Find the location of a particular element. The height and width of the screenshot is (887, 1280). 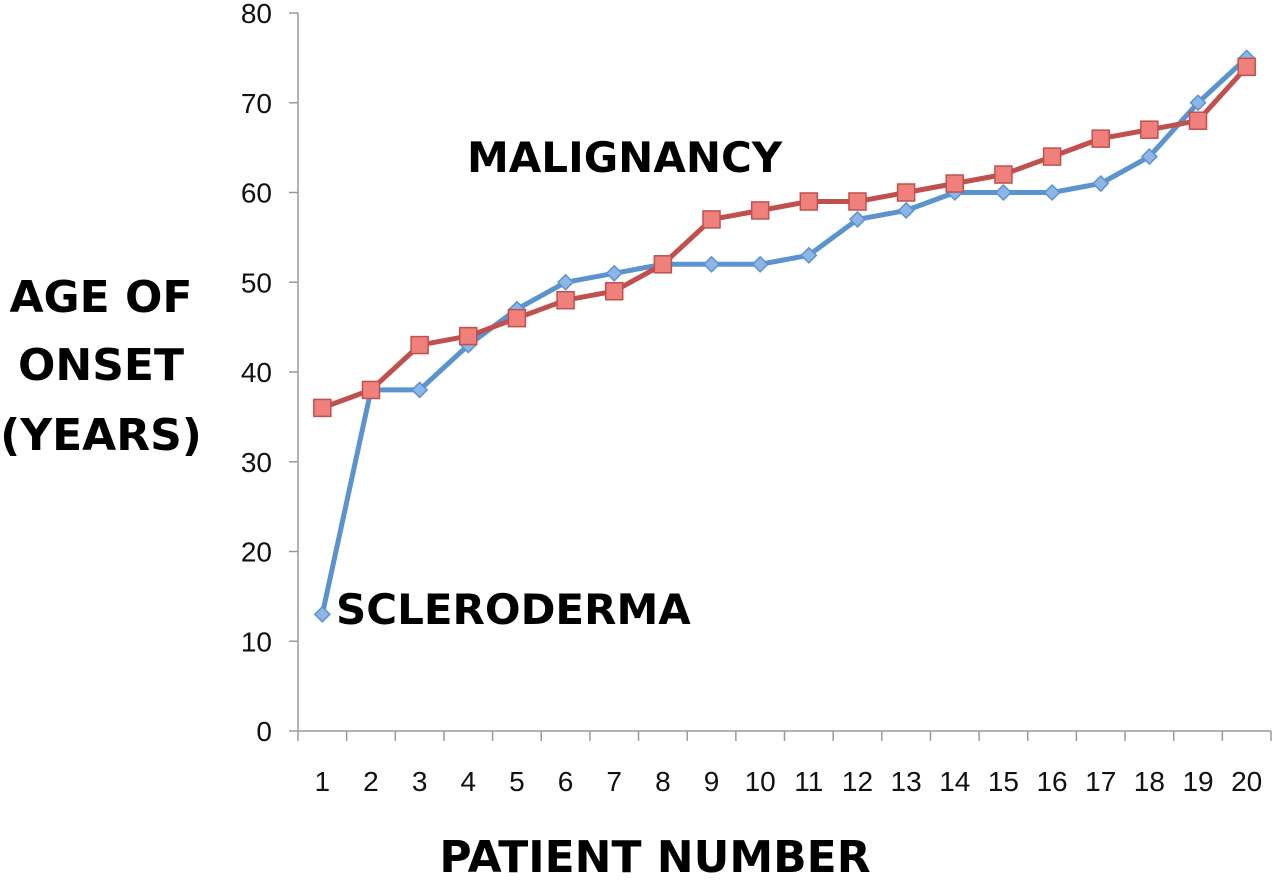

x-tick-label: 16 is located at coordinates (1051, 781).